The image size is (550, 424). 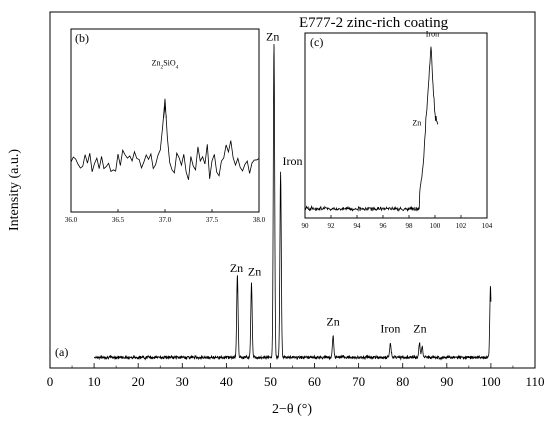 What do you see at coordinates (165, 220) in the screenshot?
I see `x-tick-label: 37.0` at bounding box center [165, 220].